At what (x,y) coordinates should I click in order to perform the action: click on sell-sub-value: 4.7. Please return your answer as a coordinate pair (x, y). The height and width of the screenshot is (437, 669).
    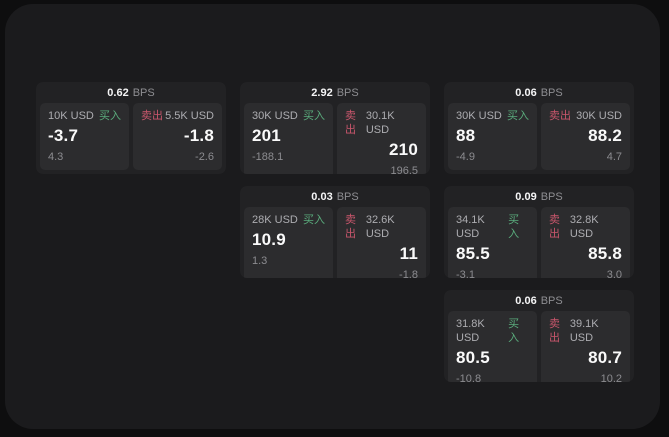
    Looking at the image, I should click on (614, 157).